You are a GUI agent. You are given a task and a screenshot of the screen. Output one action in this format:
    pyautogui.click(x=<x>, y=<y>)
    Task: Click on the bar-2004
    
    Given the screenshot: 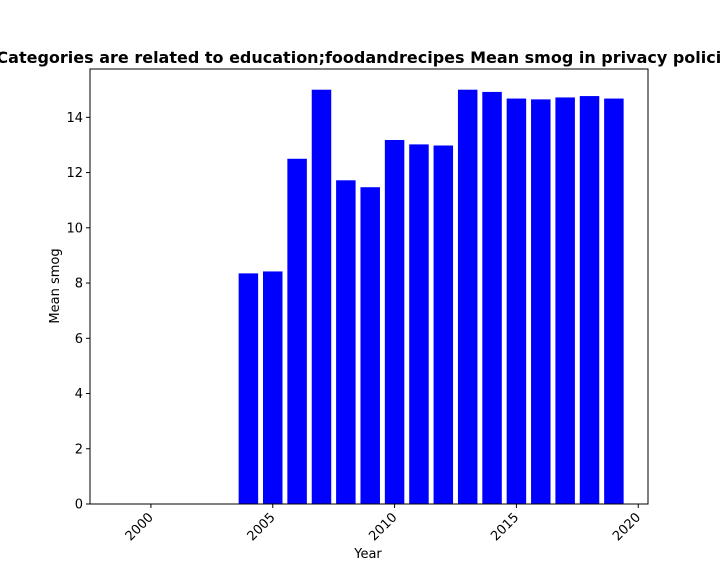 What is the action you would take?
    pyautogui.click(x=248, y=388)
    